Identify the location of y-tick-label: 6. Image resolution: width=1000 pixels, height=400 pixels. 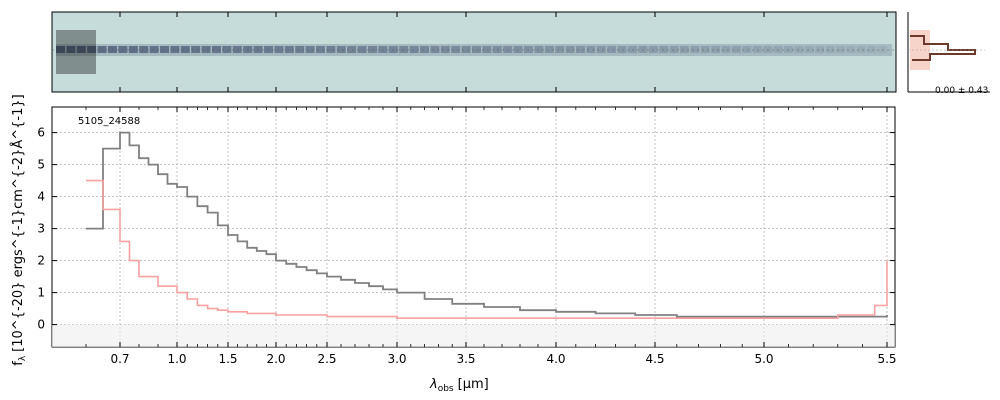
(41, 133).